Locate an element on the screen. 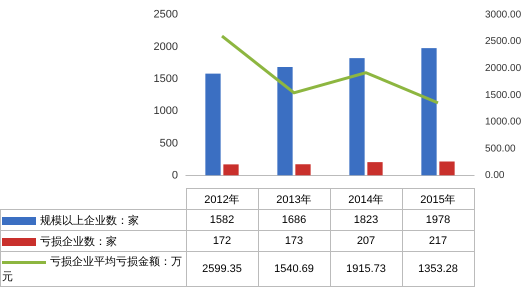 The height and width of the screenshot is (294, 528). data-label: 1582 is located at coordinates (222, 220).